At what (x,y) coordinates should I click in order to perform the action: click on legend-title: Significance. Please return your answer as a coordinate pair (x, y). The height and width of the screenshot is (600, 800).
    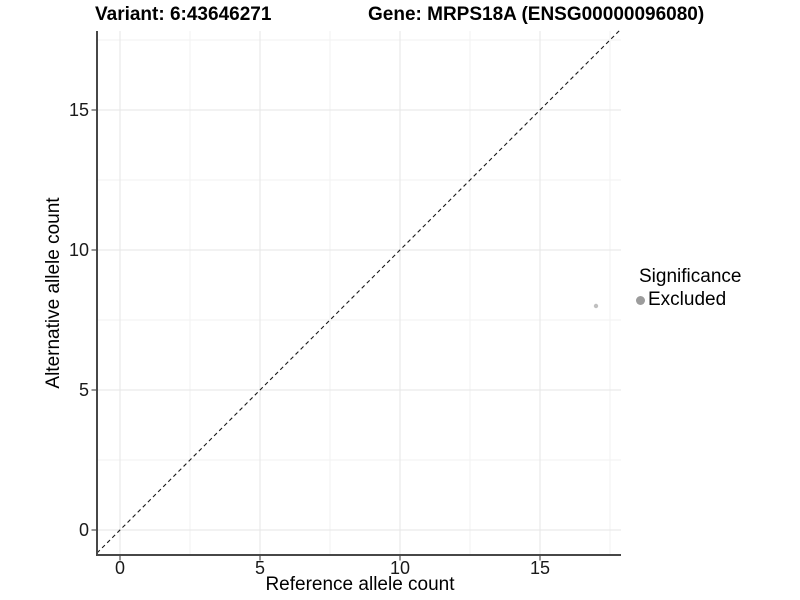
    Looking at the image, I should click on (690, 276).